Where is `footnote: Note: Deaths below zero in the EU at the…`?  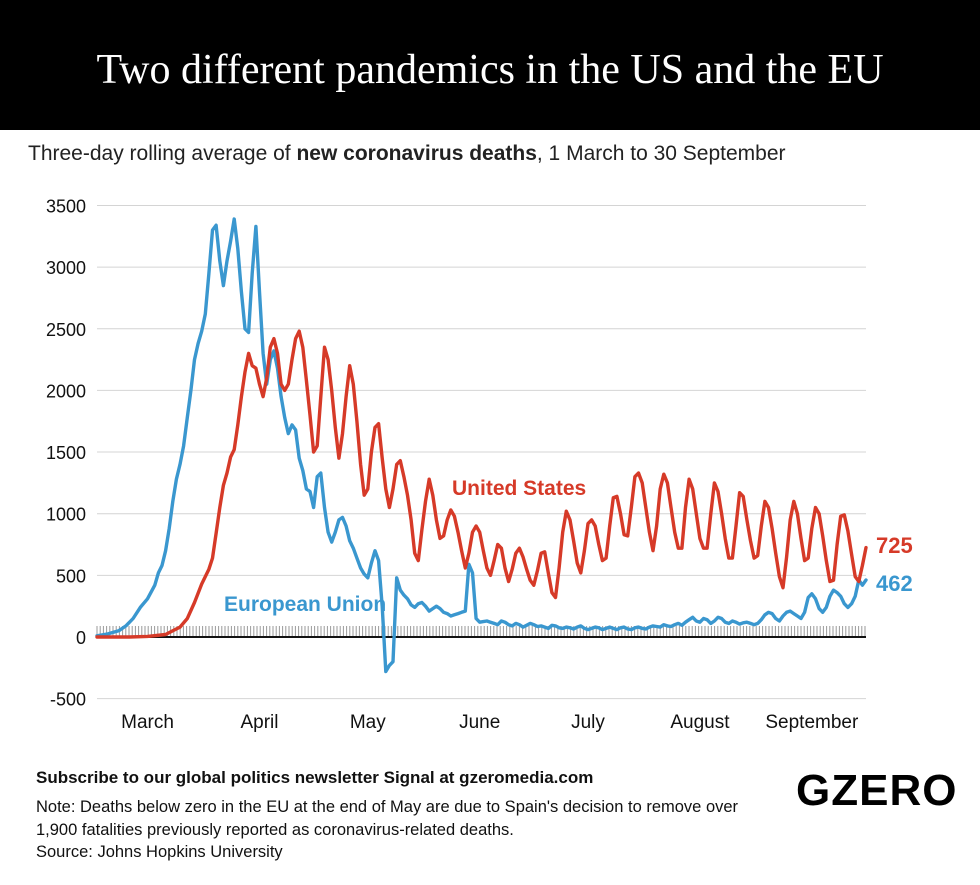
footnote: Note: Deaths below zero in the EU at the… is located at coordinates (387, 818).